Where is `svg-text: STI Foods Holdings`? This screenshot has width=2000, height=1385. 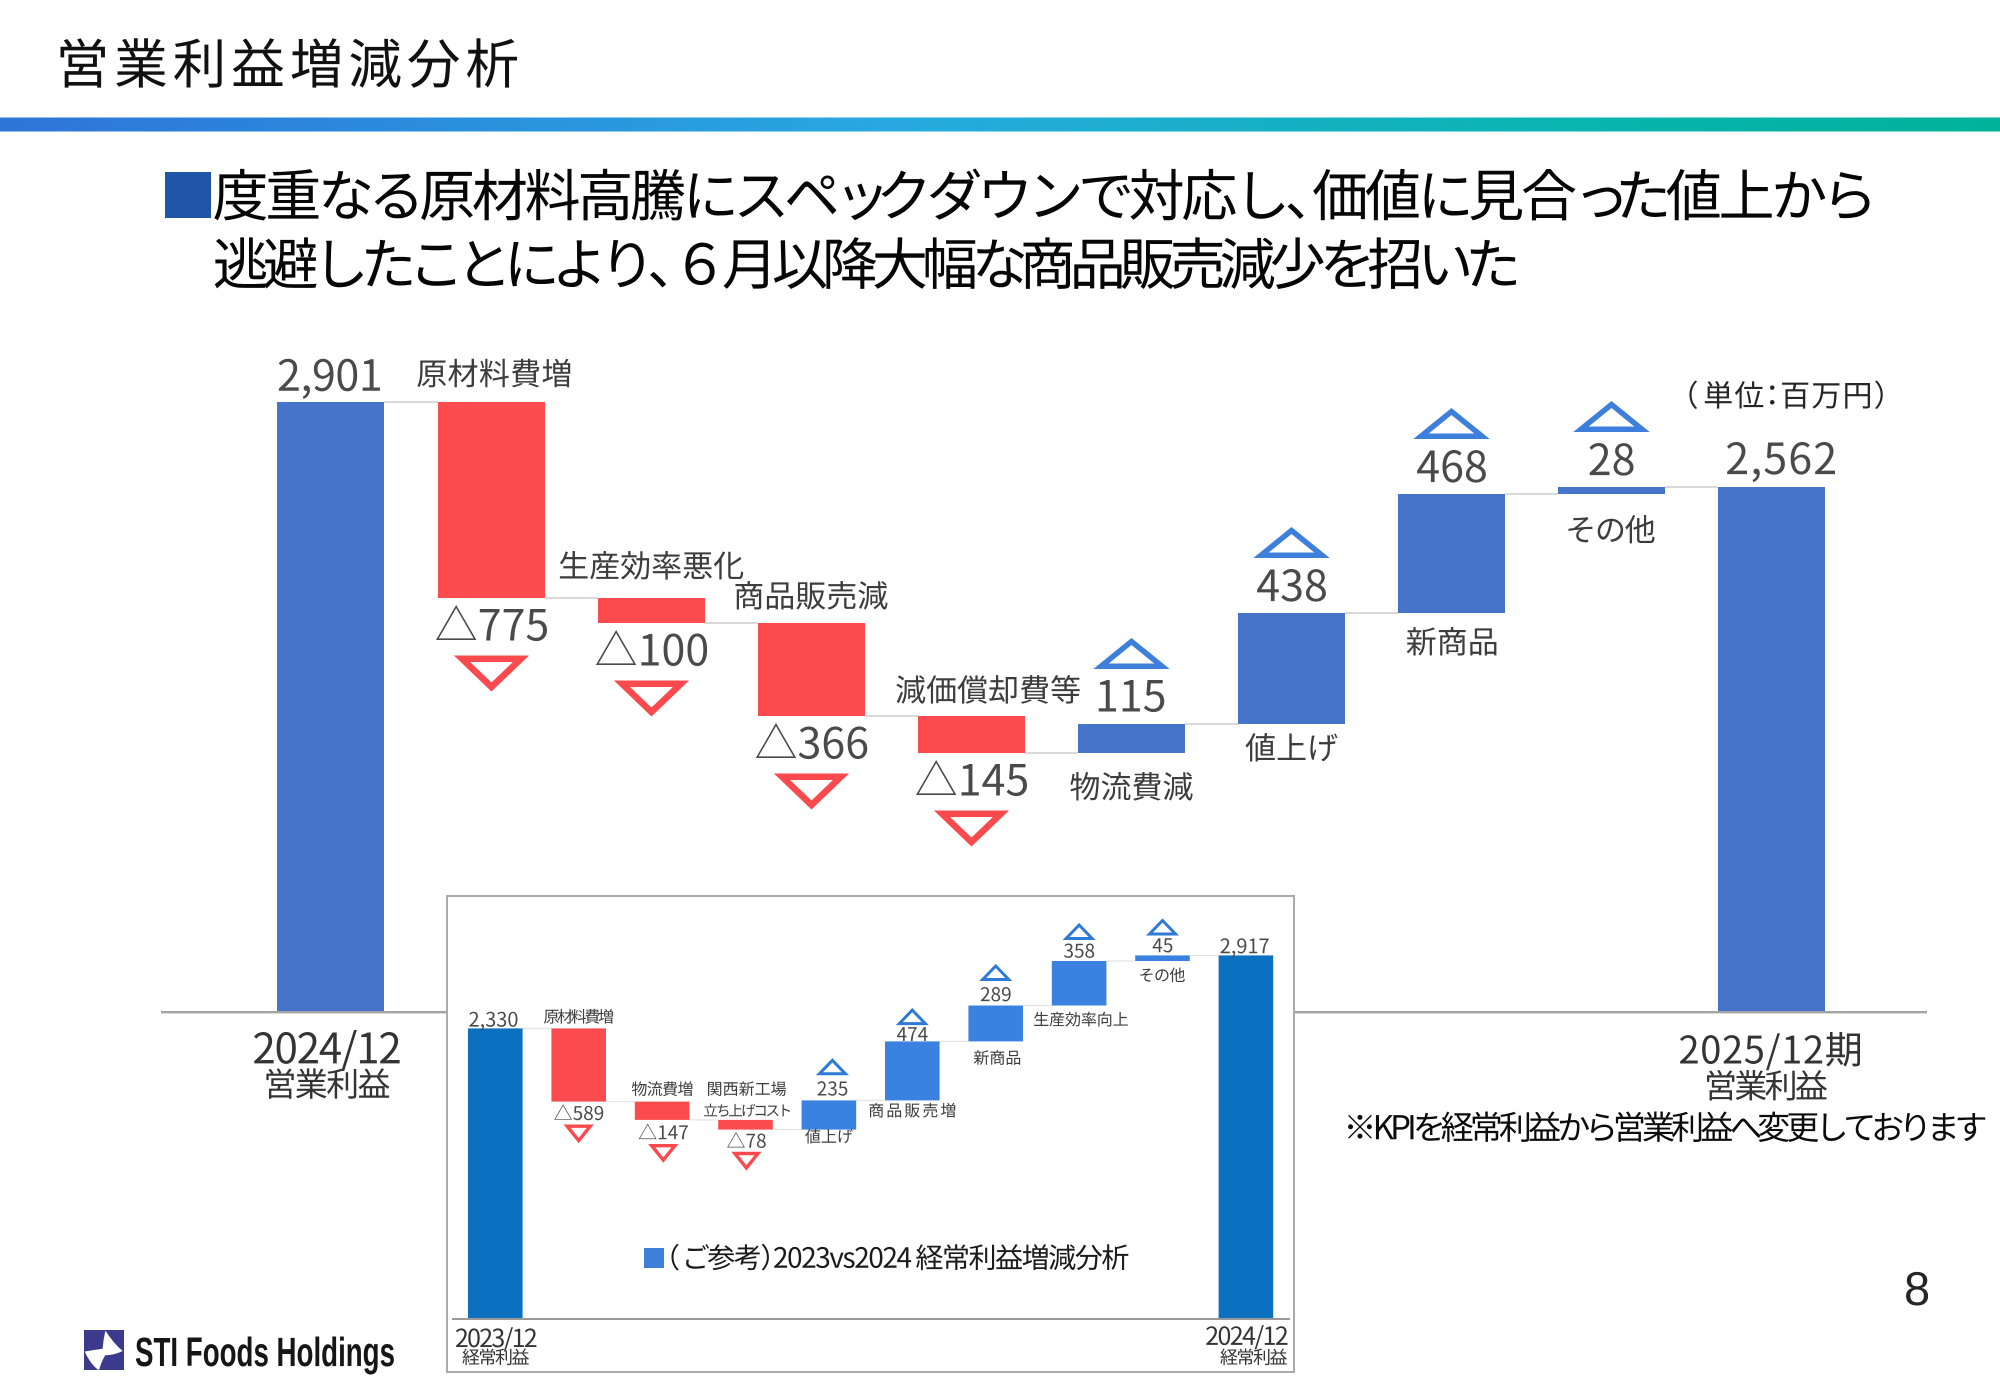
svg-text: STI Foods Holdings is located at coordinates (265, 1352).